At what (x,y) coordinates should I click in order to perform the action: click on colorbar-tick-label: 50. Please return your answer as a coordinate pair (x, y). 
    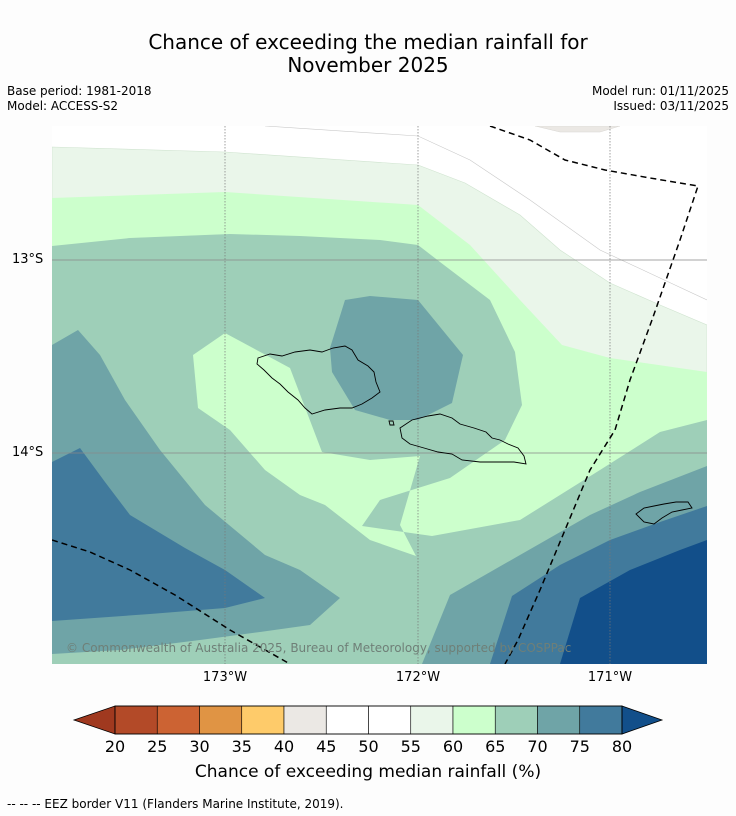
    Looking at the image, I should click on (368, 746).